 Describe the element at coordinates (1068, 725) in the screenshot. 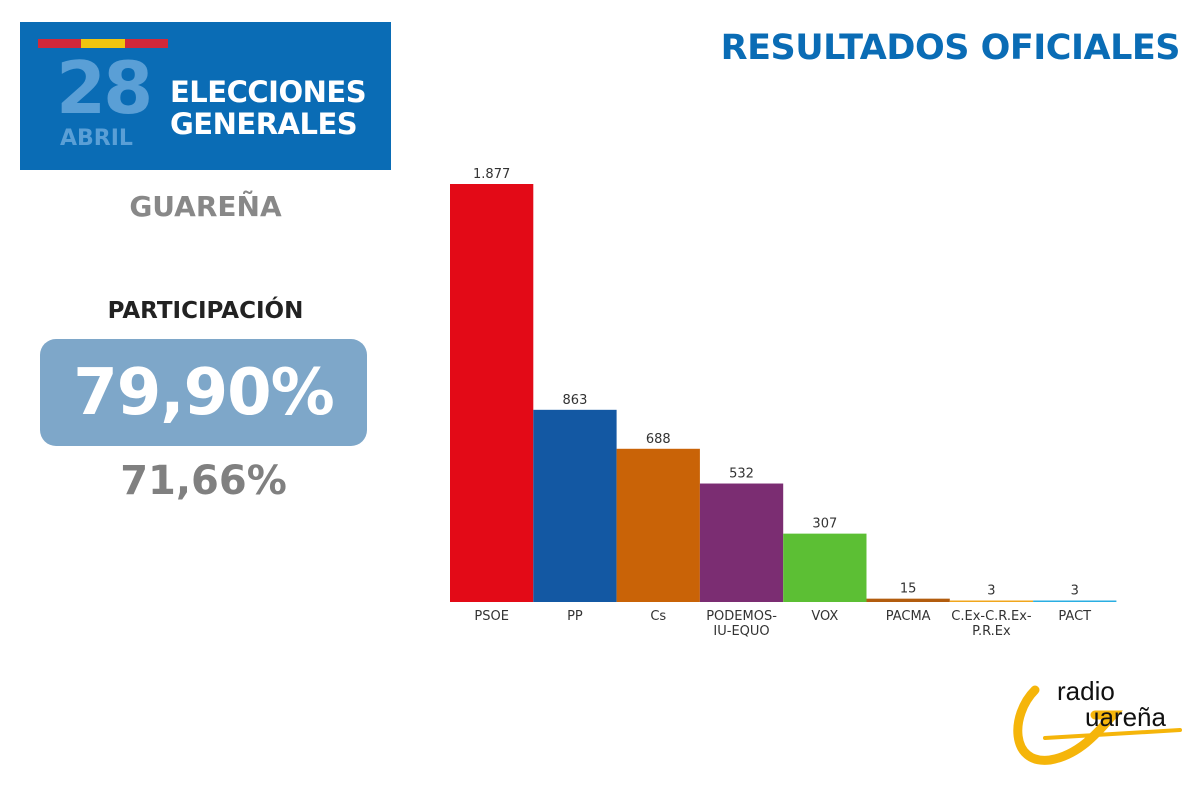

I see `logo-swoosh` at that location.